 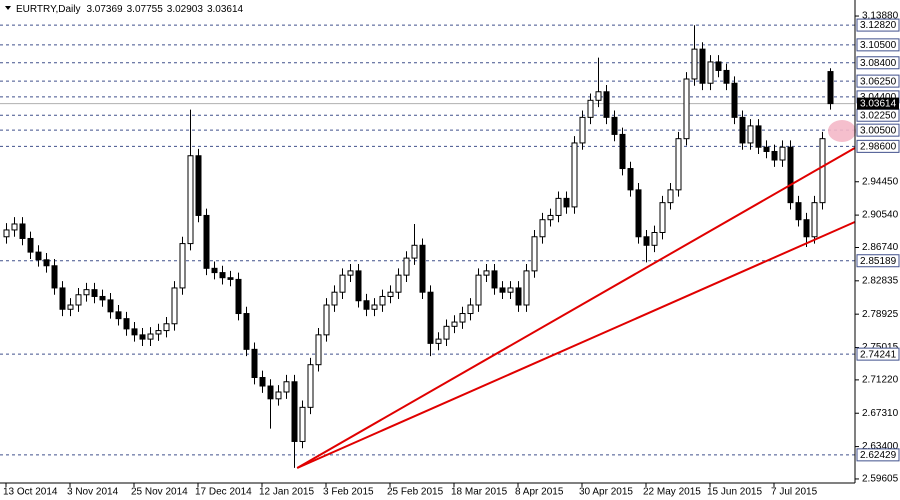 I want to click on x-tick-label: 13 Oct 2014, so click(x=30, y=492).